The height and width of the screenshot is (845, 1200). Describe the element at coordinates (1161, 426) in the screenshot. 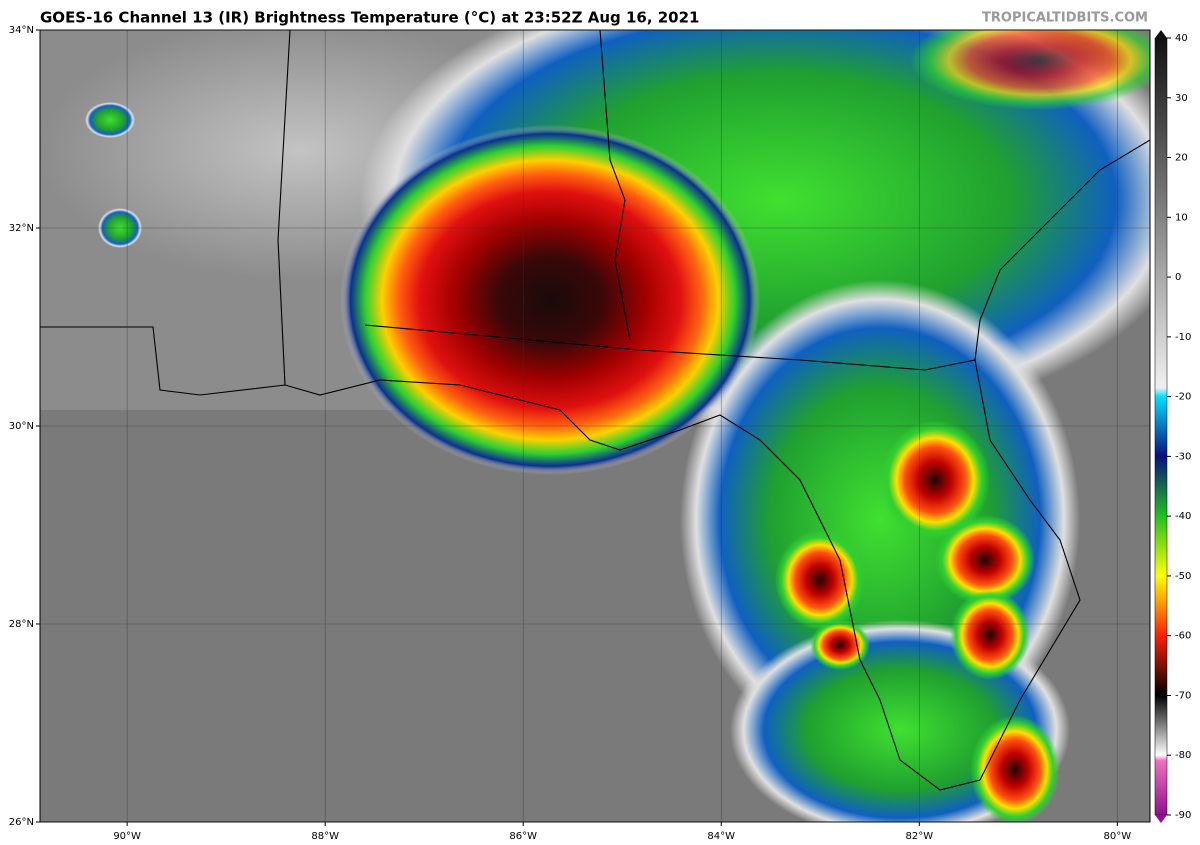

I see `colorbar` at that location.